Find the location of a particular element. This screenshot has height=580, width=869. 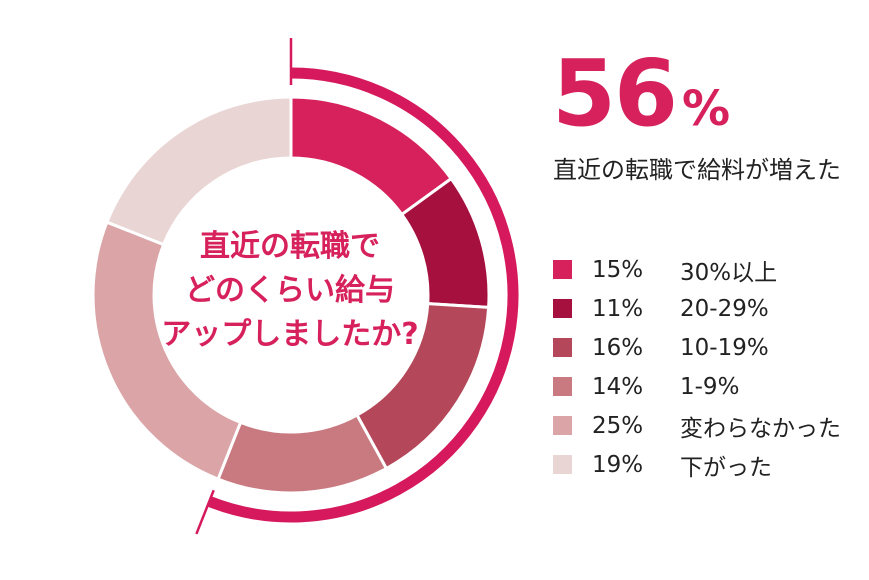

legend-percent: 11% is located at coordinates (618, 308).